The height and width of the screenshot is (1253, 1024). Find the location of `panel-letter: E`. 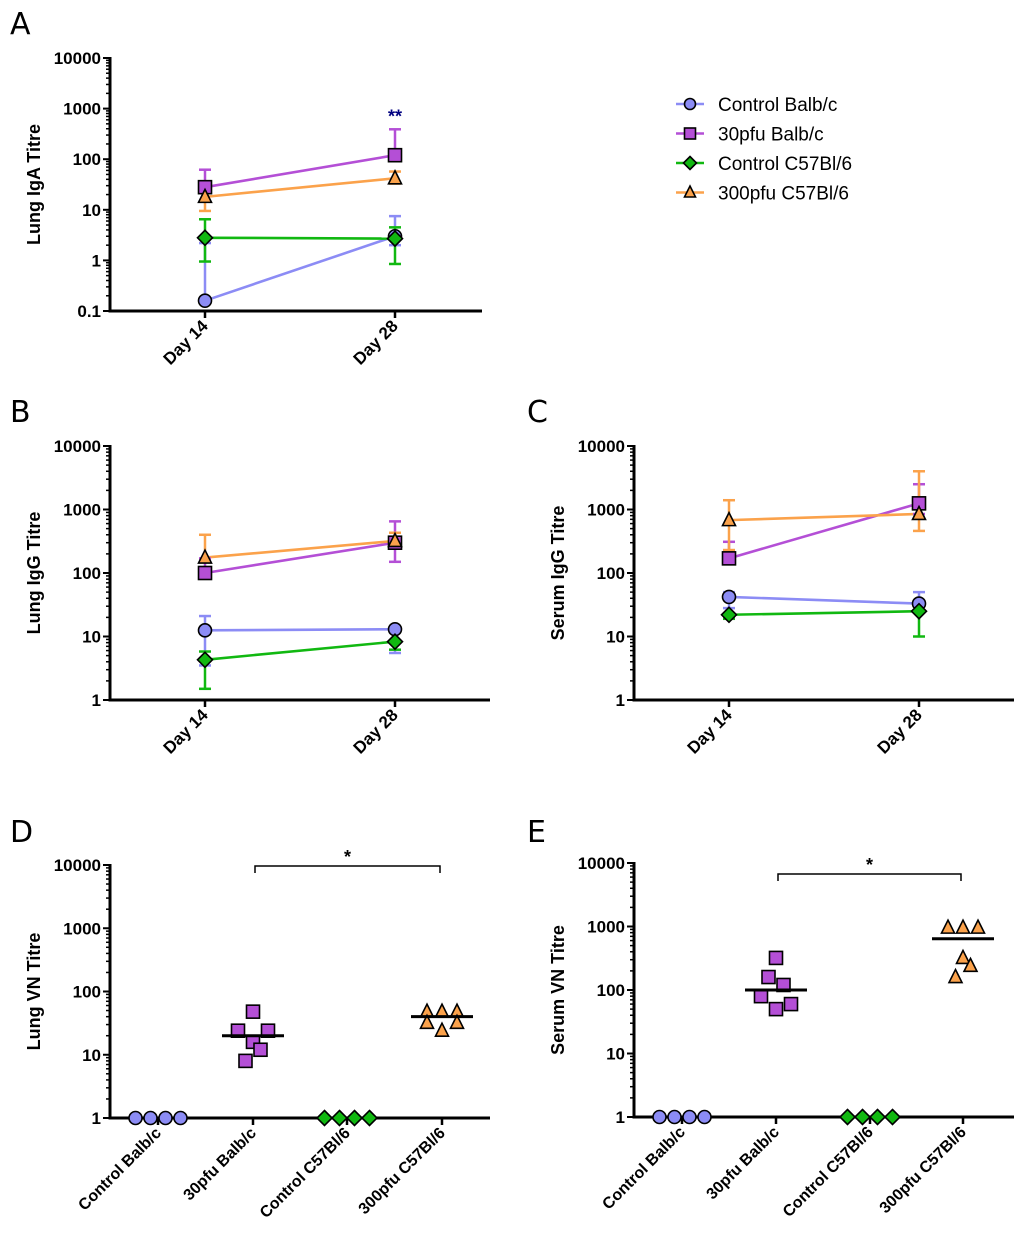

panel-letter: E is located at coordinates (536, 832).